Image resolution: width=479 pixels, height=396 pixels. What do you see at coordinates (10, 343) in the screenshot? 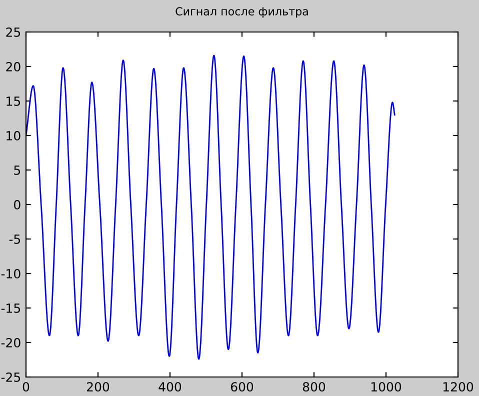
I see `y-tick-label: -20` at bounding box center [10, 343].